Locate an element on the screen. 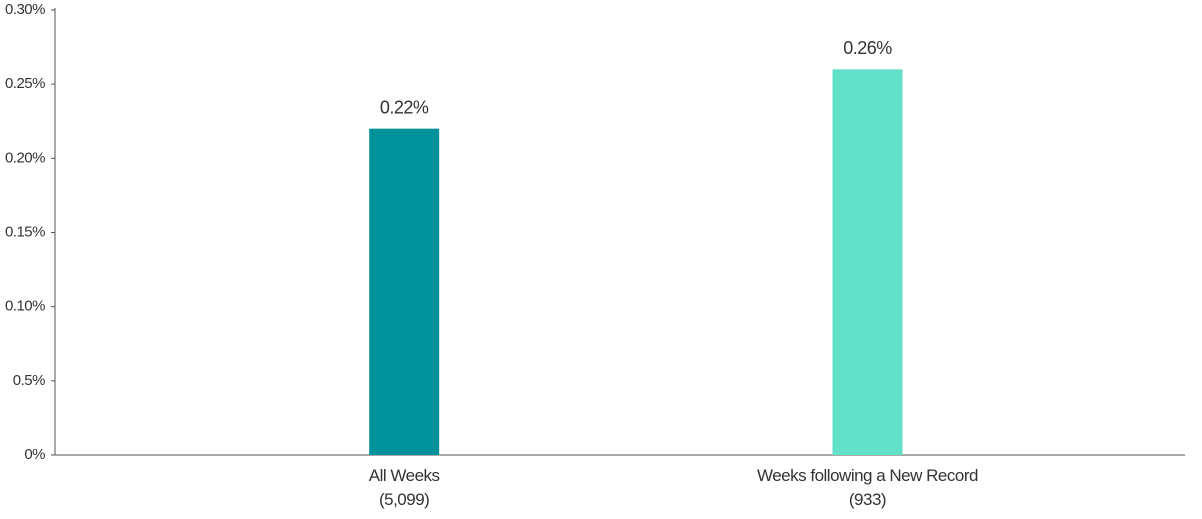  x-tick-label: All Weeks (5,099) is located at coordinates (404, 487).